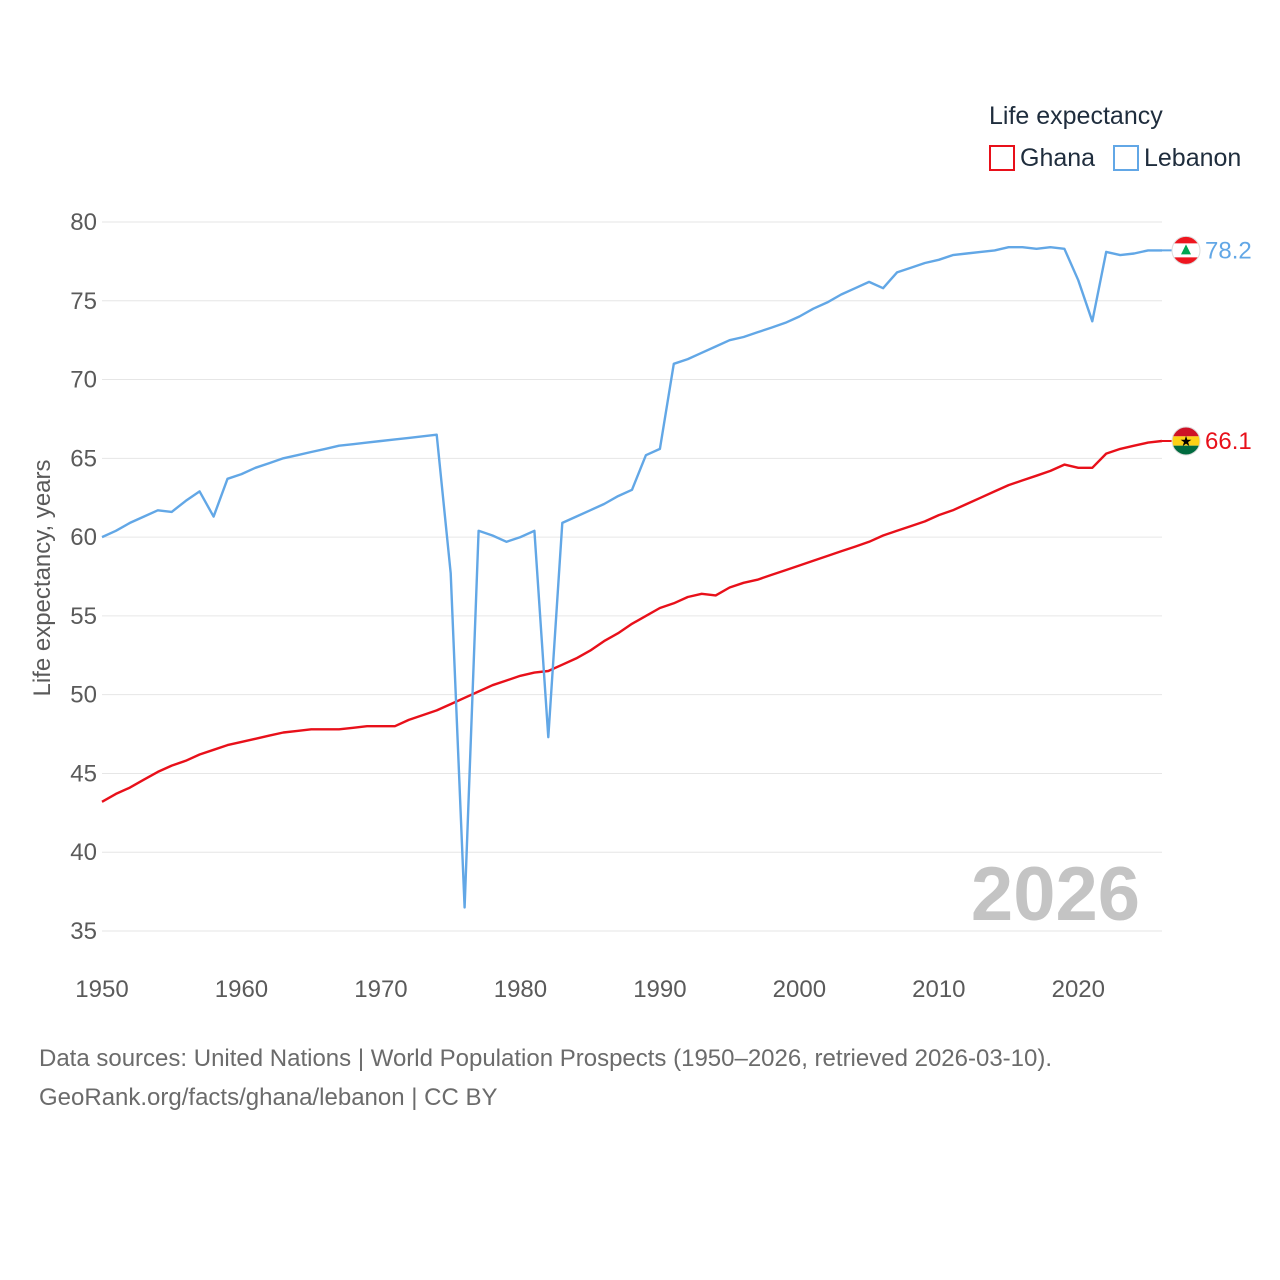  I want to click on x-tick-label: 1970, so click(380, 989).